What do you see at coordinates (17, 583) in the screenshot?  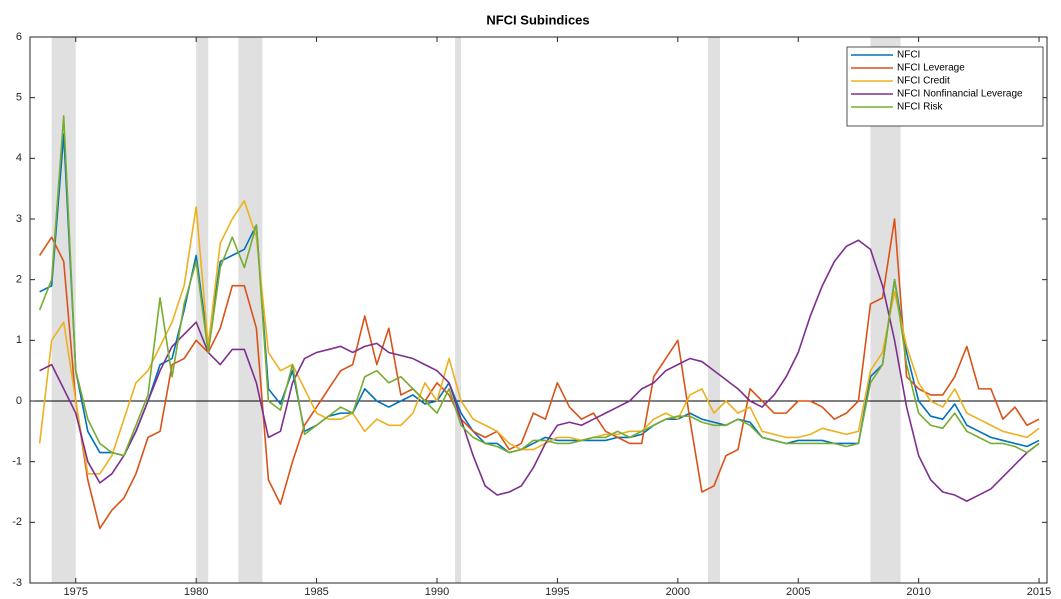 I see `y-tick-label: -3` at bounding box center [17, 583].